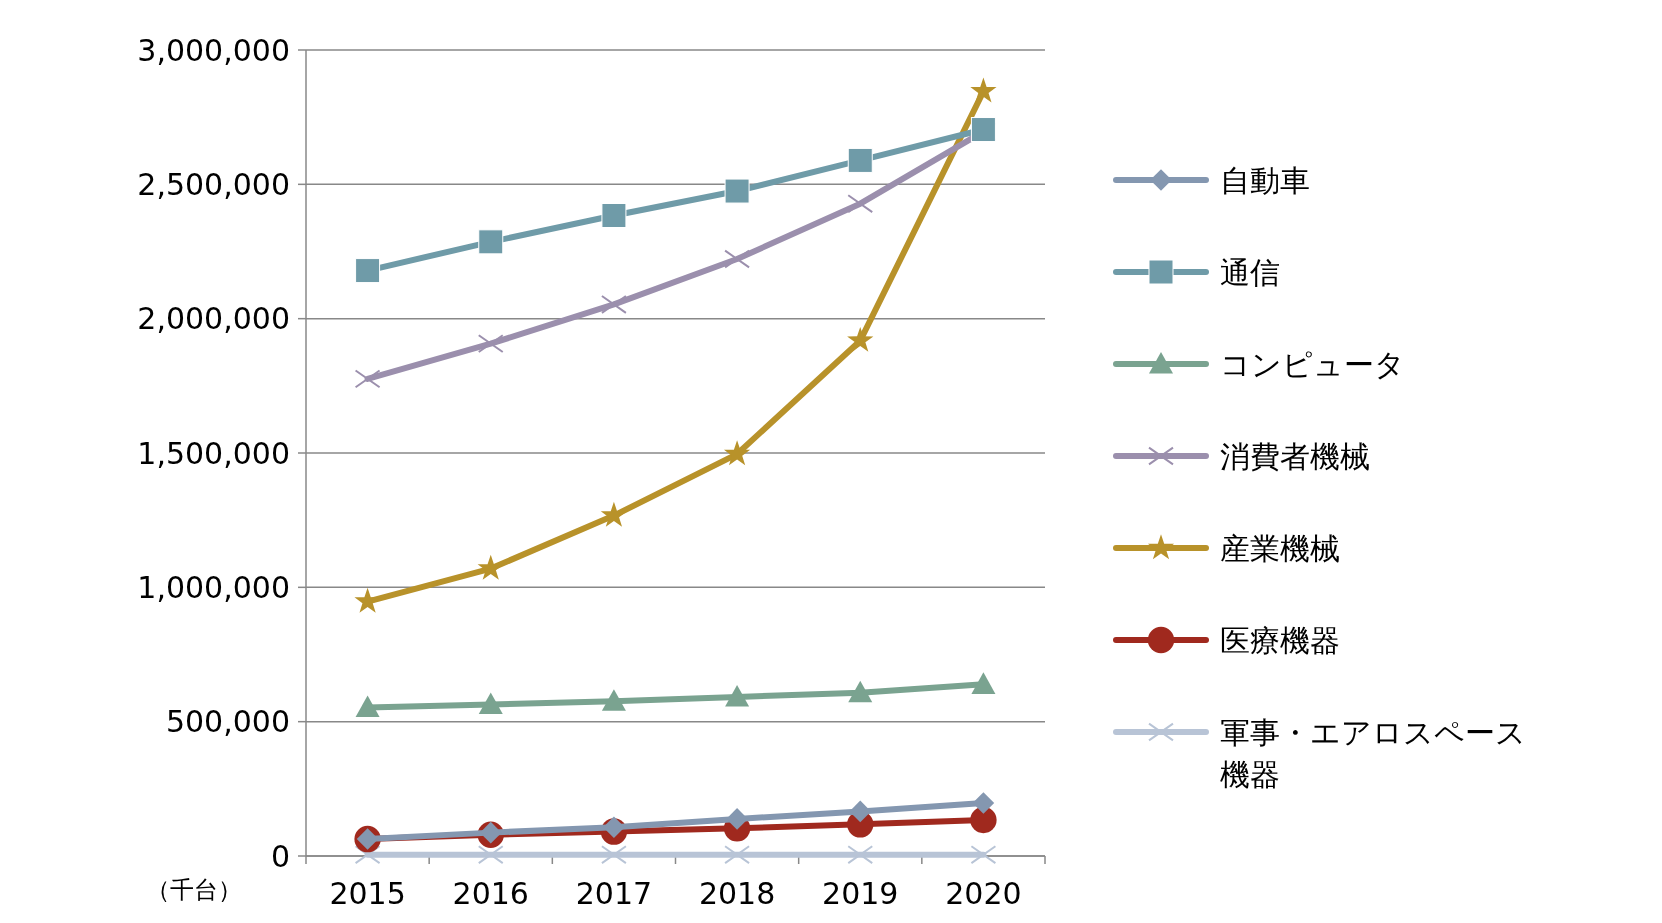 The image size is (1662, 923). What do you see at coordinates (227, 722) in the screenshot?
I see `y-tick-label: 500,000` at bounding box center [227, 722].